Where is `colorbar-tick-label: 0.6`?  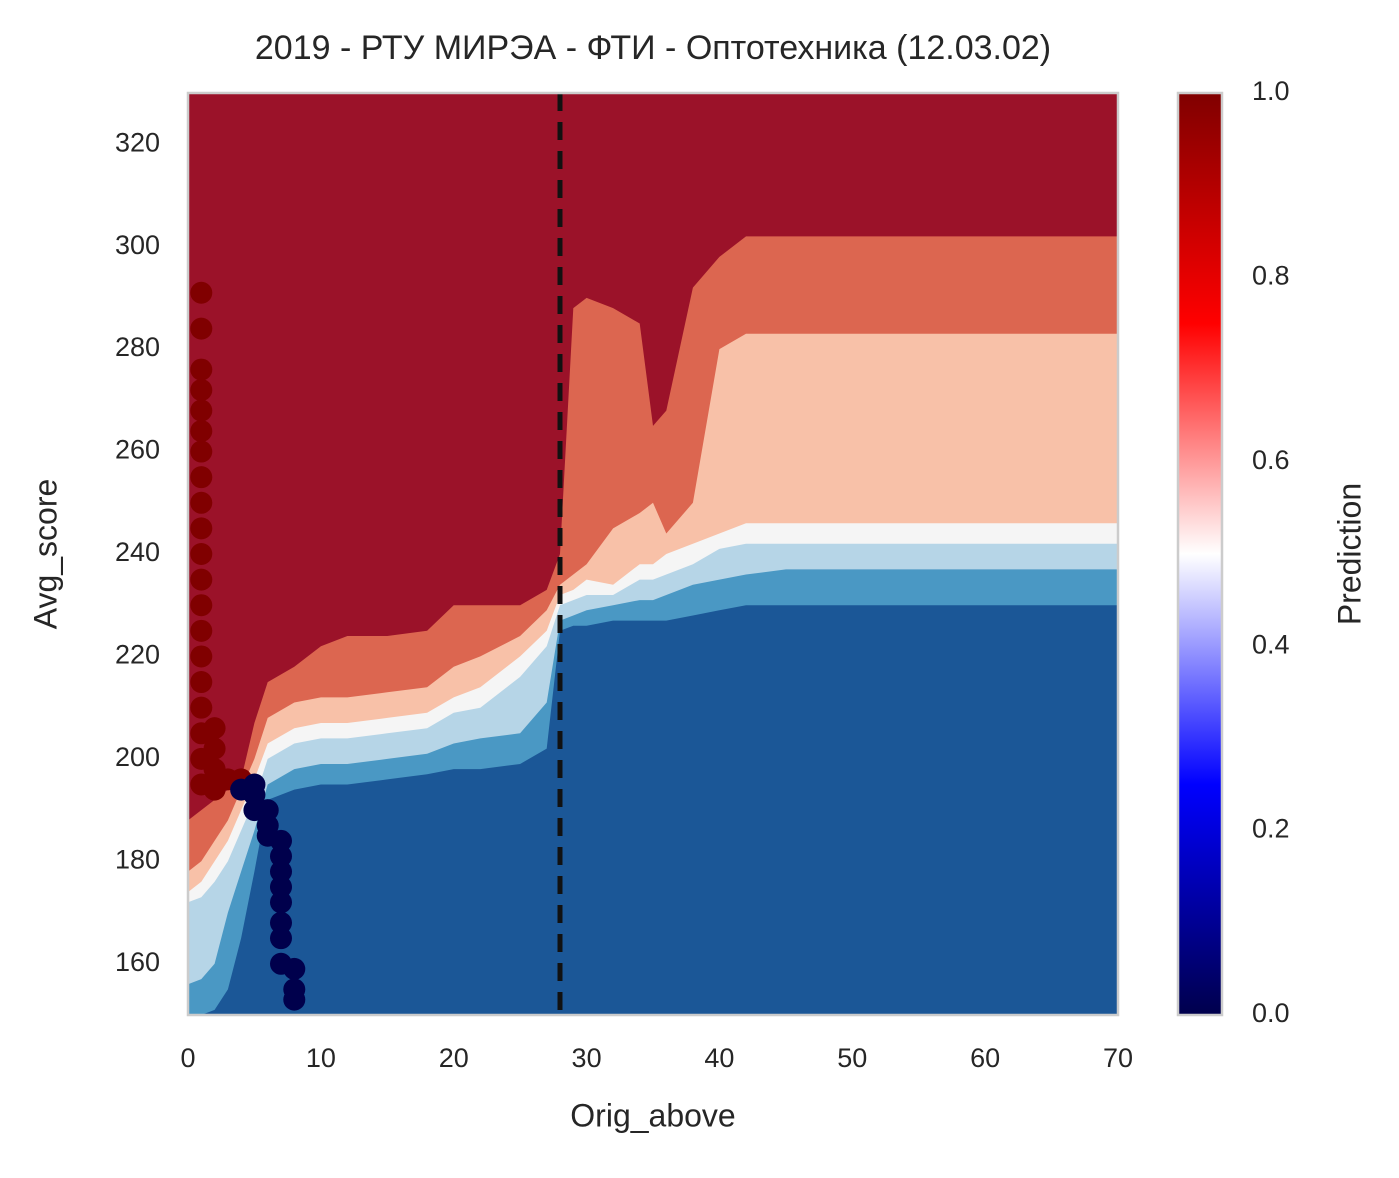
colorbar-tick-label: 0.6 is located at coordinates (1271, 460).